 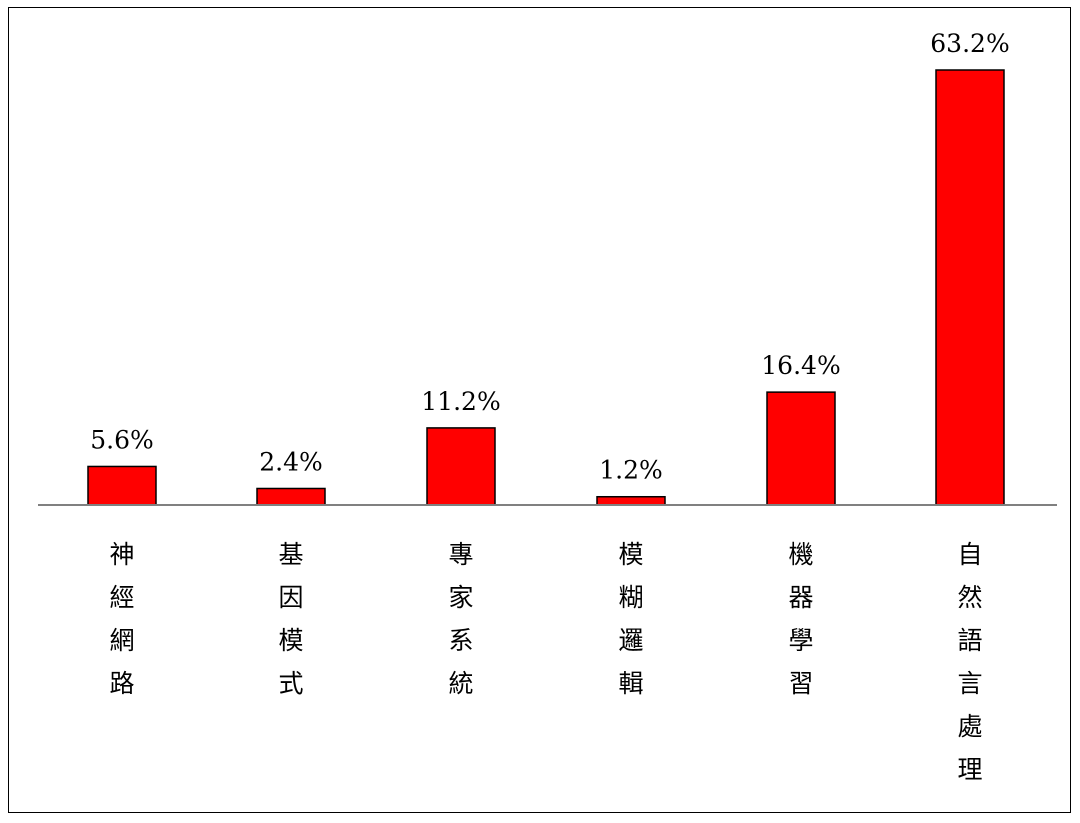 What do you see at coordinates (290, 619) in the screenshot?
I see `category-label-2: 基因模式` at bounding box center [290, 619].